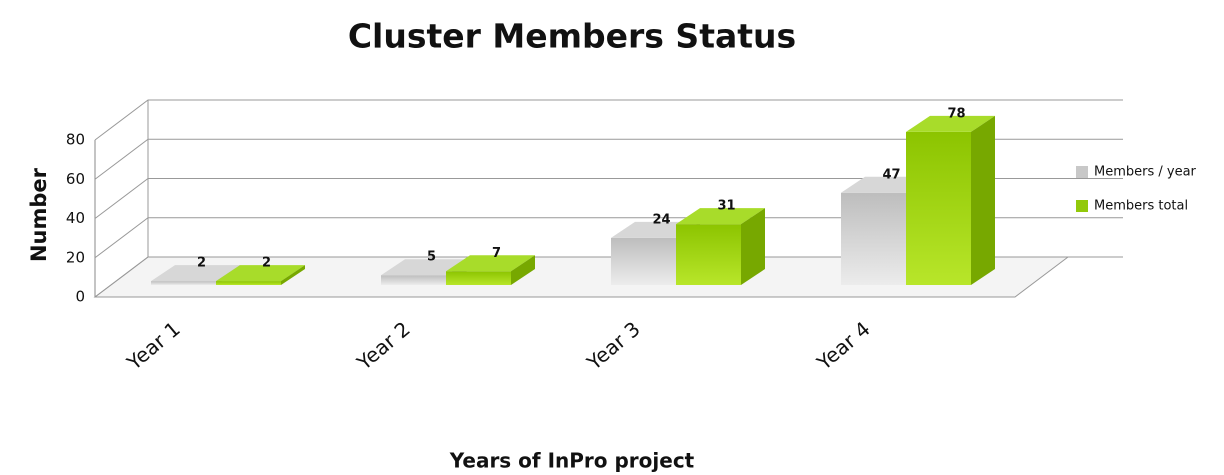 The width and height of the screenshot is (1224, 475). I want to click on x-tick-label: Year 1, so click(152, 346).